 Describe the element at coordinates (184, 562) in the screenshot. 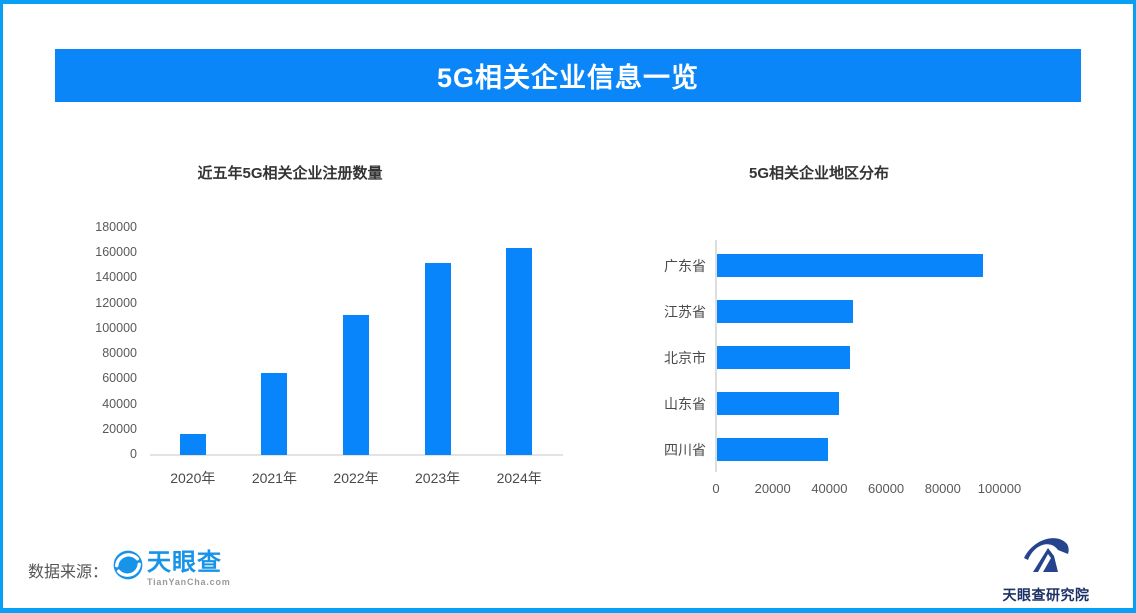

I see `tianyancha-logo-text: 天眼查` at that location.